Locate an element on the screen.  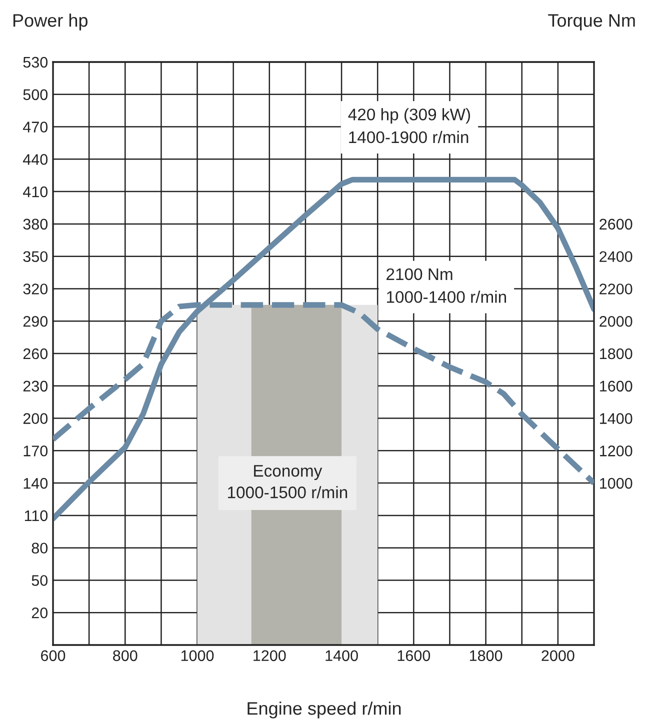
x-tick-label: 1200 is located at coordinates (270, 656).